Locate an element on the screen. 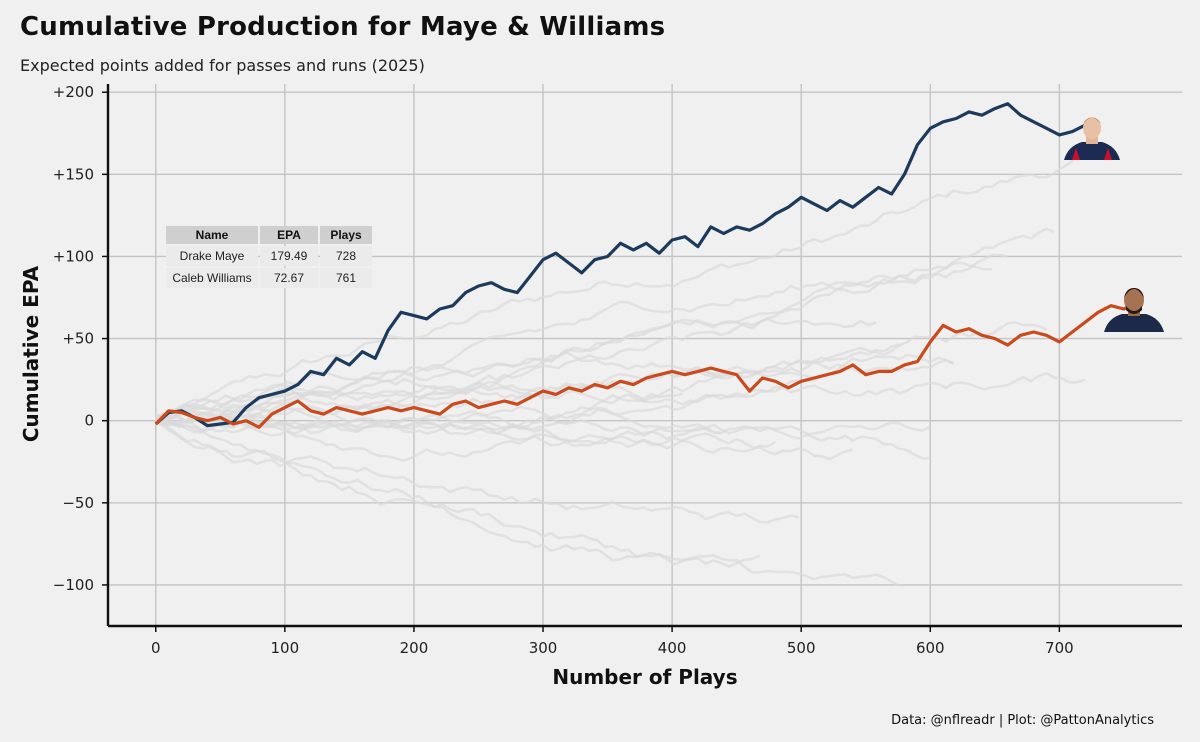 The width and height of the screenshot is (1200, 742). y-tick-label: +50 is located at coordinates (78, 339).